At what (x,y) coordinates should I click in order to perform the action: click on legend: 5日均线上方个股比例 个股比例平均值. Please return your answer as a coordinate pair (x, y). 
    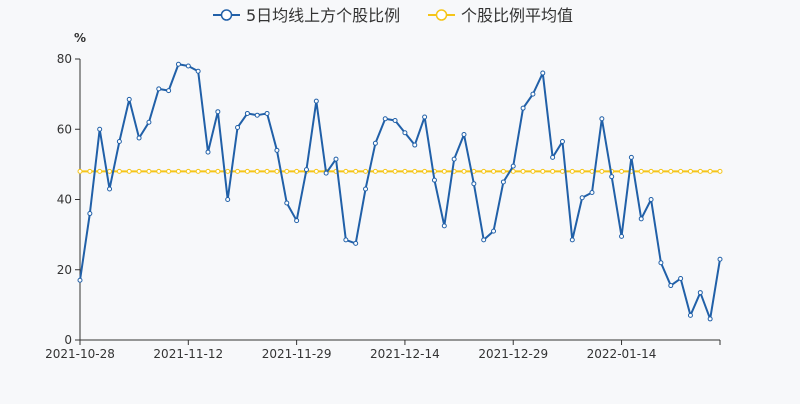
    Looking at the image, I should click on (393, 15).